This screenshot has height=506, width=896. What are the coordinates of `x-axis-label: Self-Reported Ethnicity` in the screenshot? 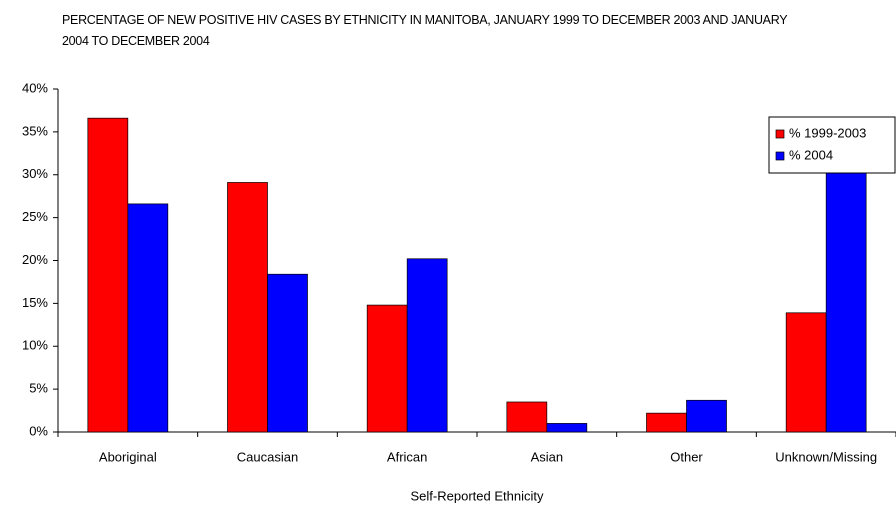 It's located at (477, 495).